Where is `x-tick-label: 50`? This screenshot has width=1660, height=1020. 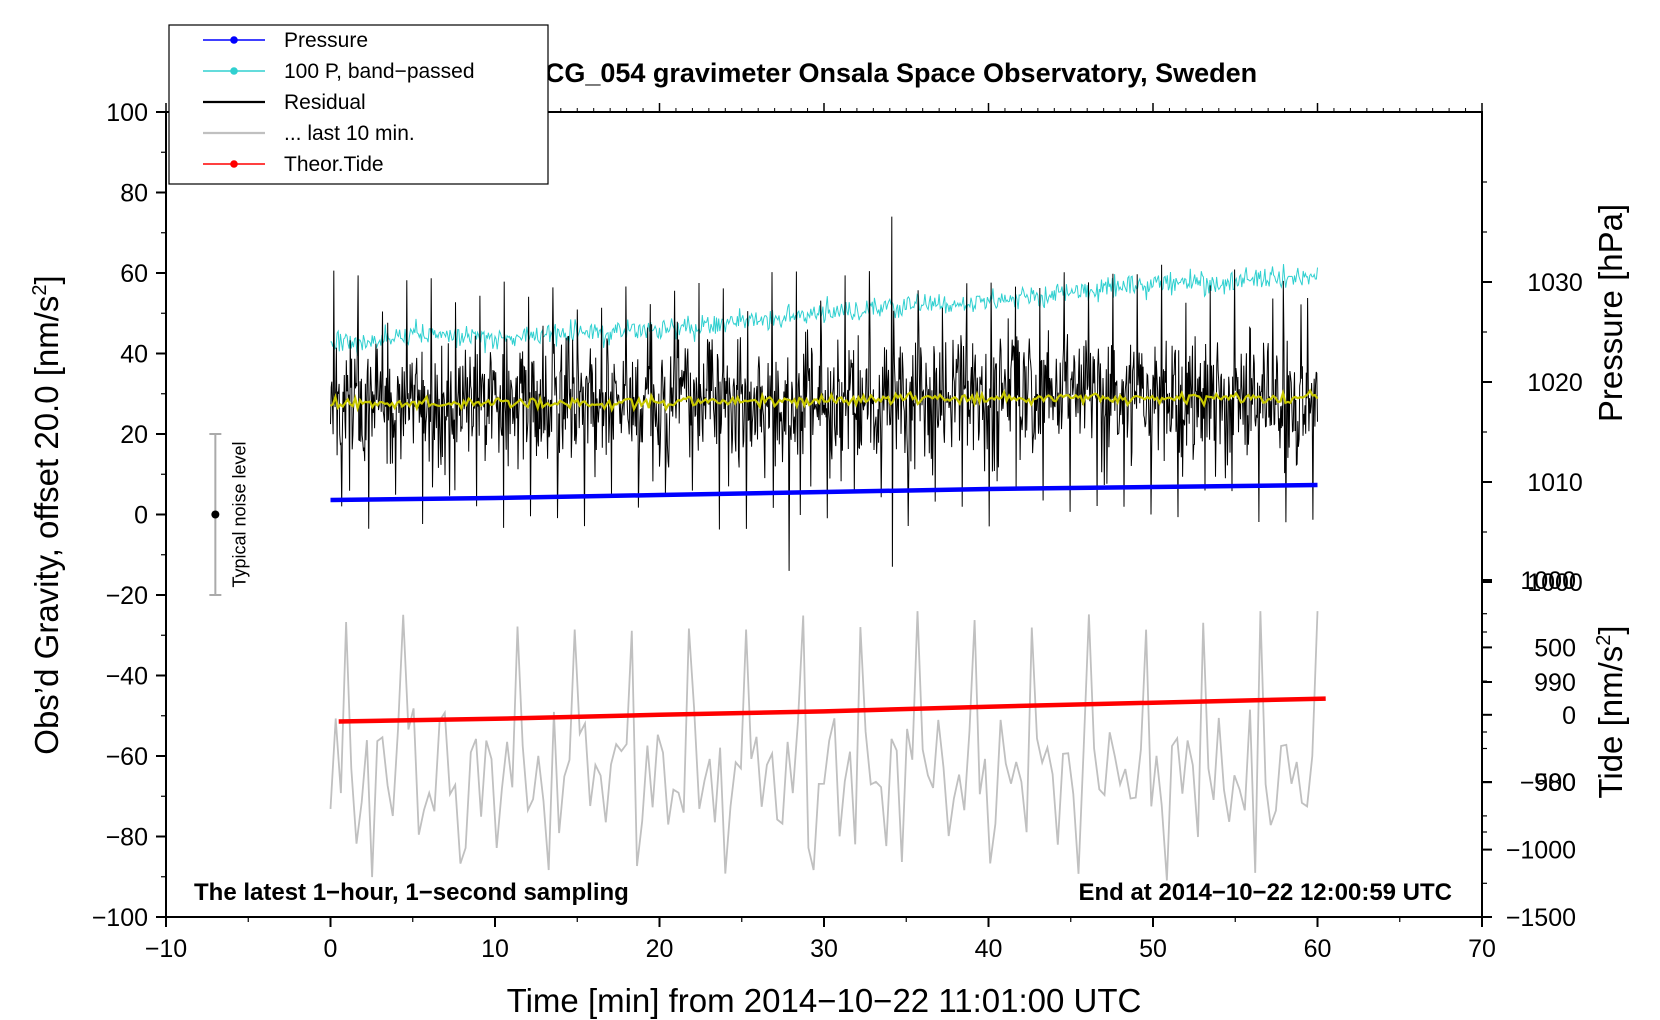
x-tick-label: 50 is located at coordinates (1153, 949).